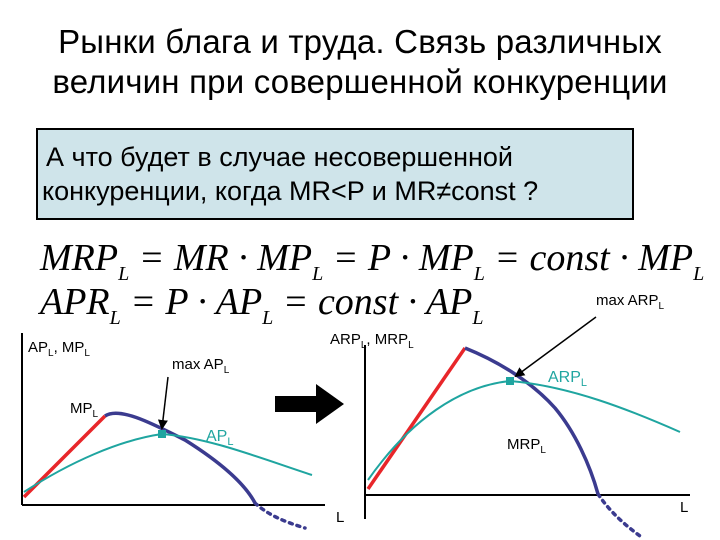 Image resolution: width=720 pixels, height=540 pixels. Describe the element at coordinates (373, 302) in the screenshot. I see `formula-term: = const · AP` at that location.